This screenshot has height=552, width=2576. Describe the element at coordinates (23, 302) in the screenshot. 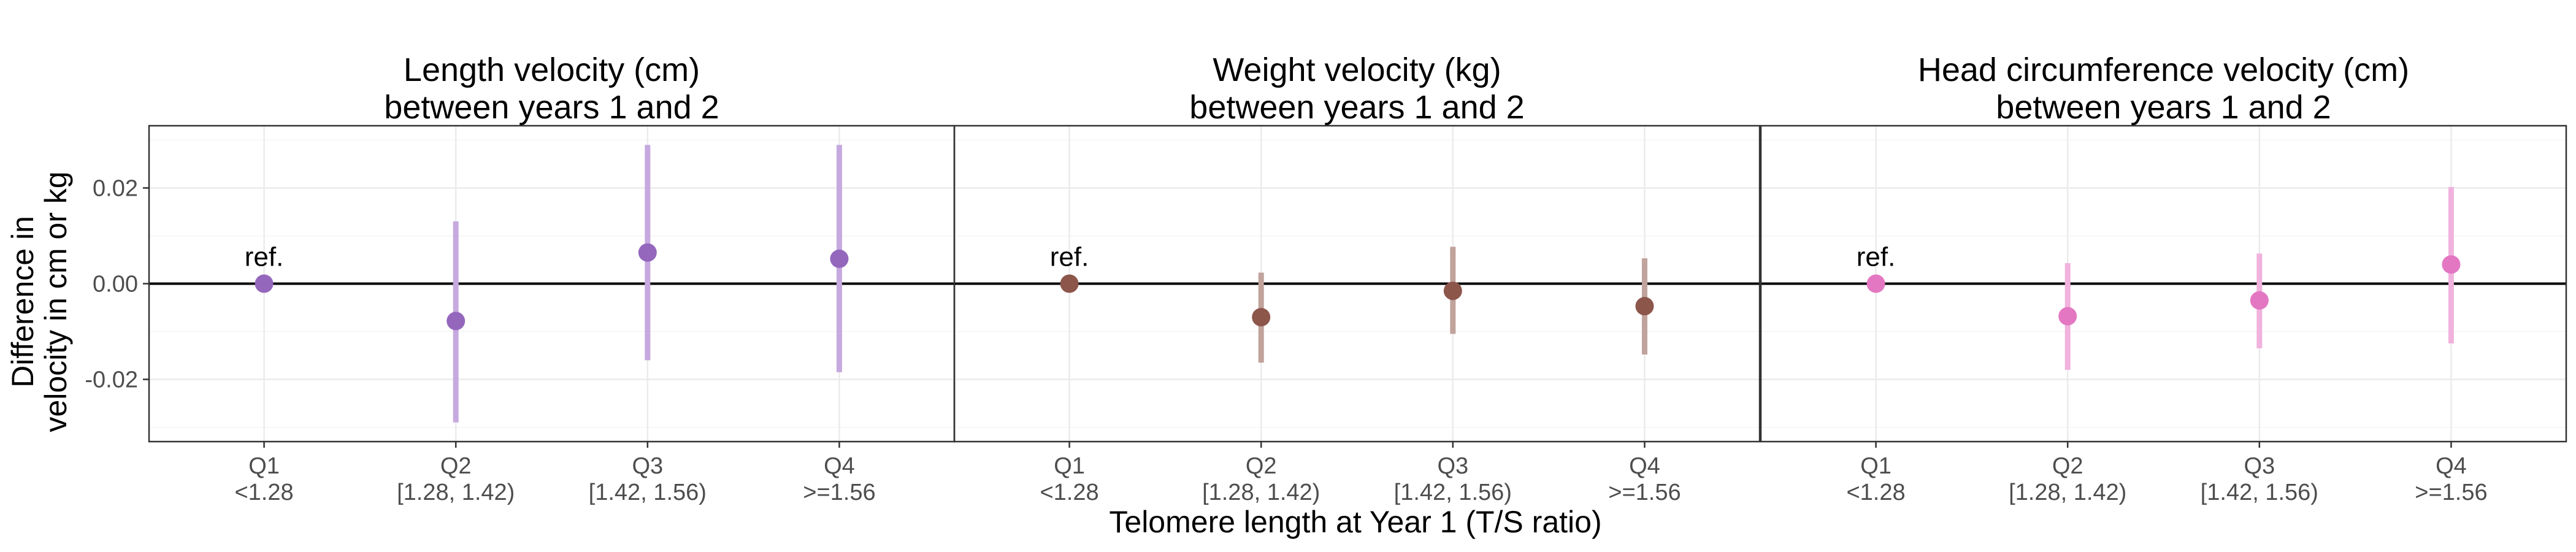

I see `y-axis-title-line-1: Difference in` at that location.